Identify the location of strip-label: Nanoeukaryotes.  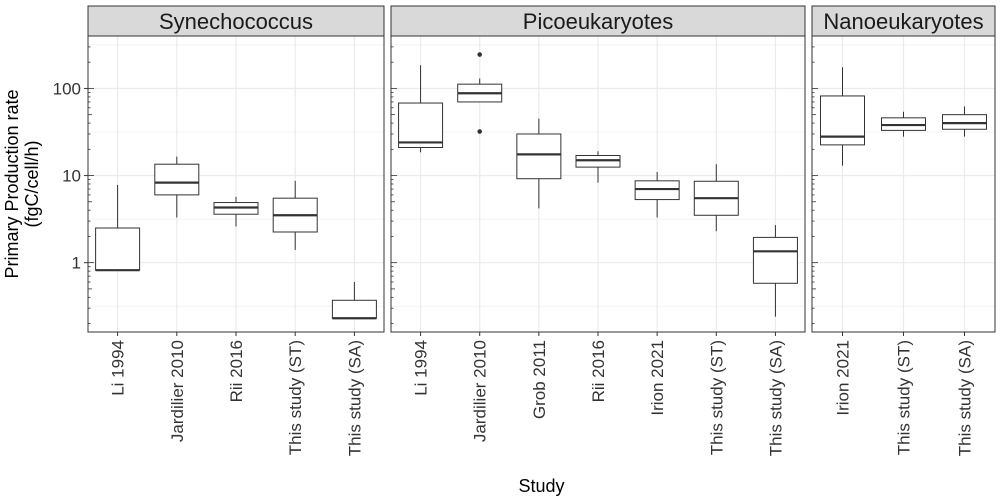
(903, 21).